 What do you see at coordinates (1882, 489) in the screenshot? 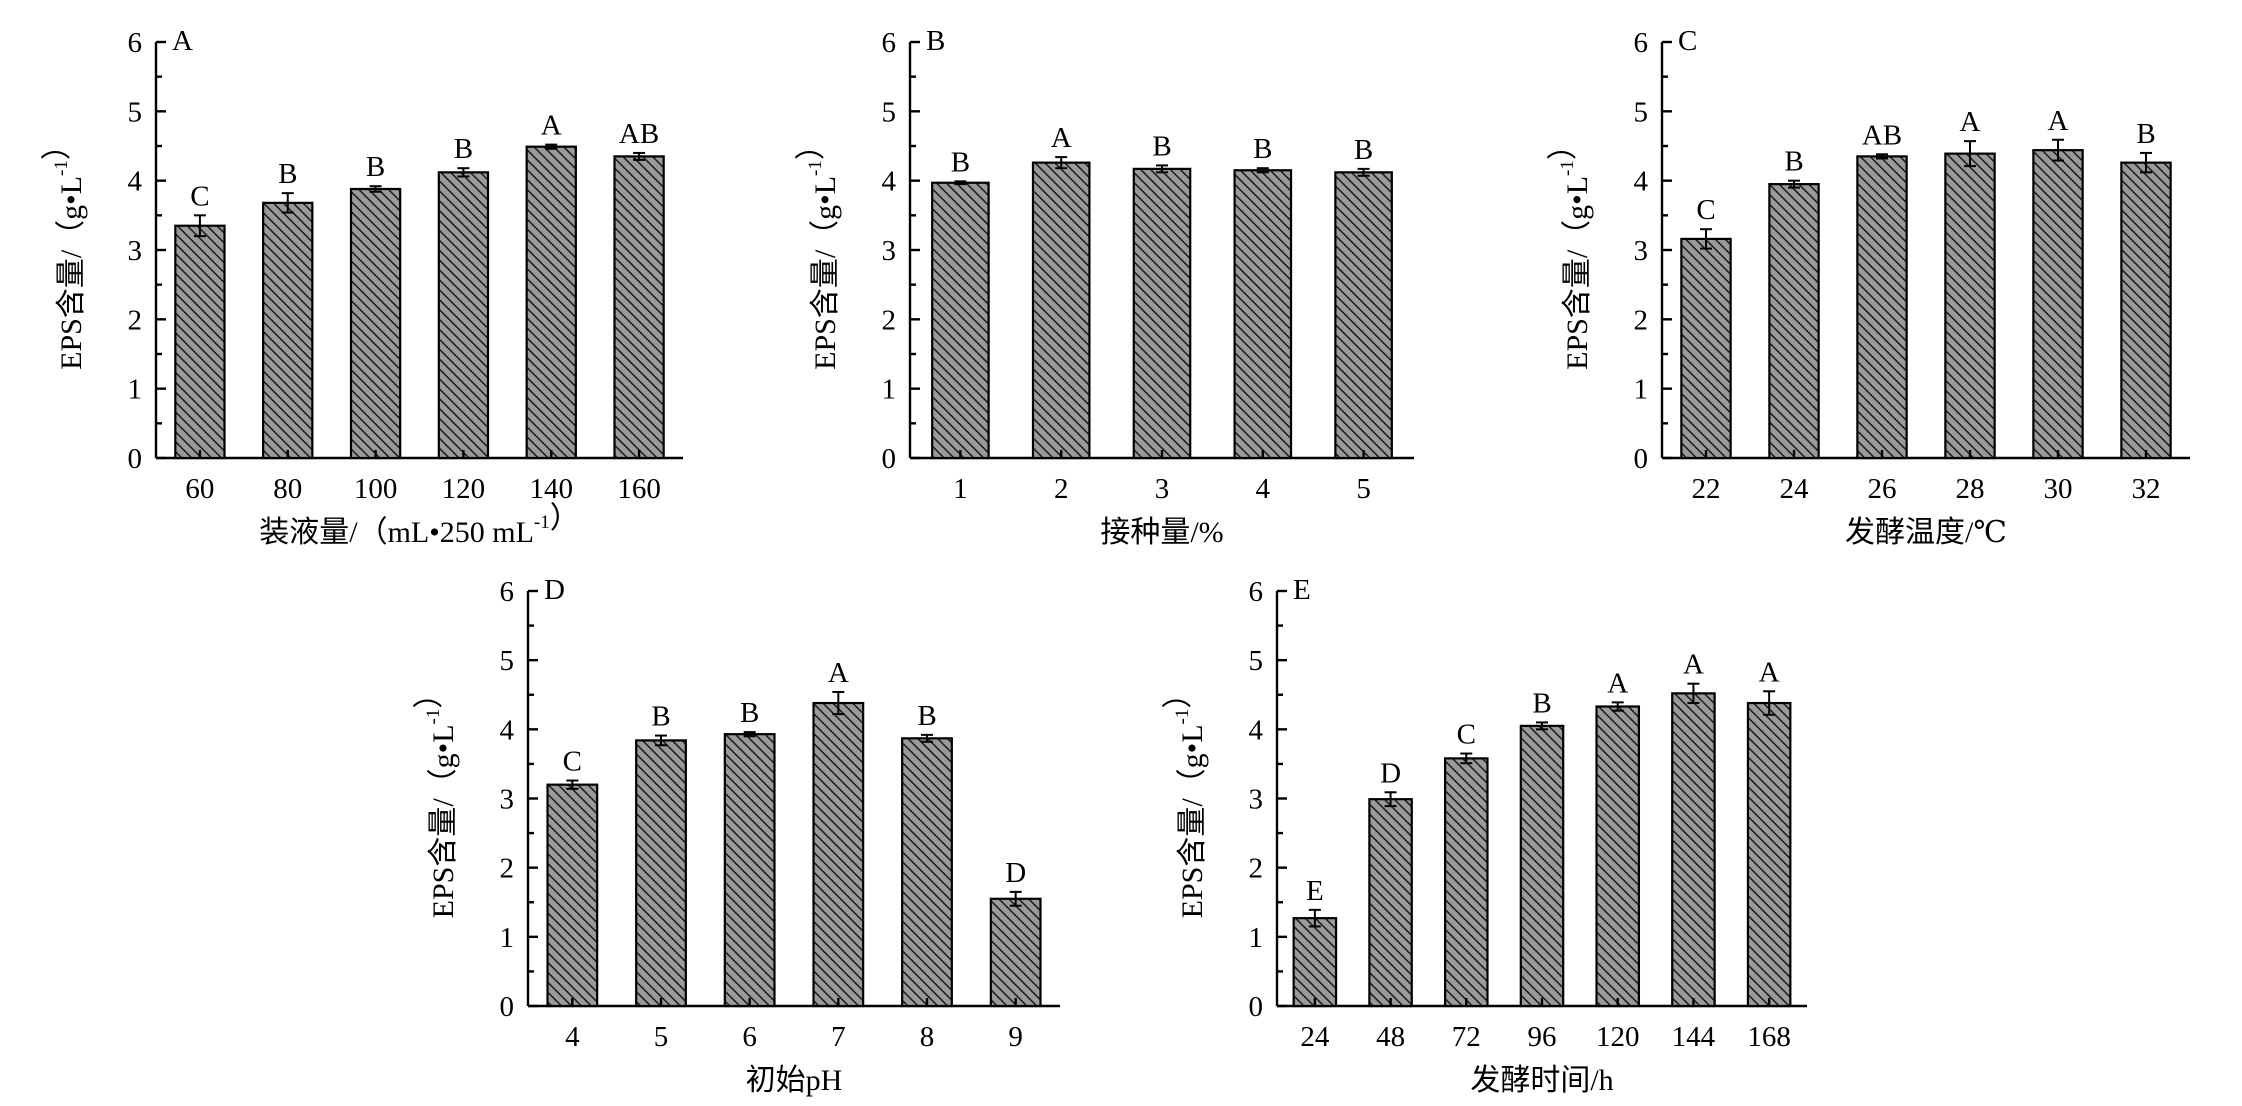
I see `x-tick-label: 26` at bounding box center [1882, 489].